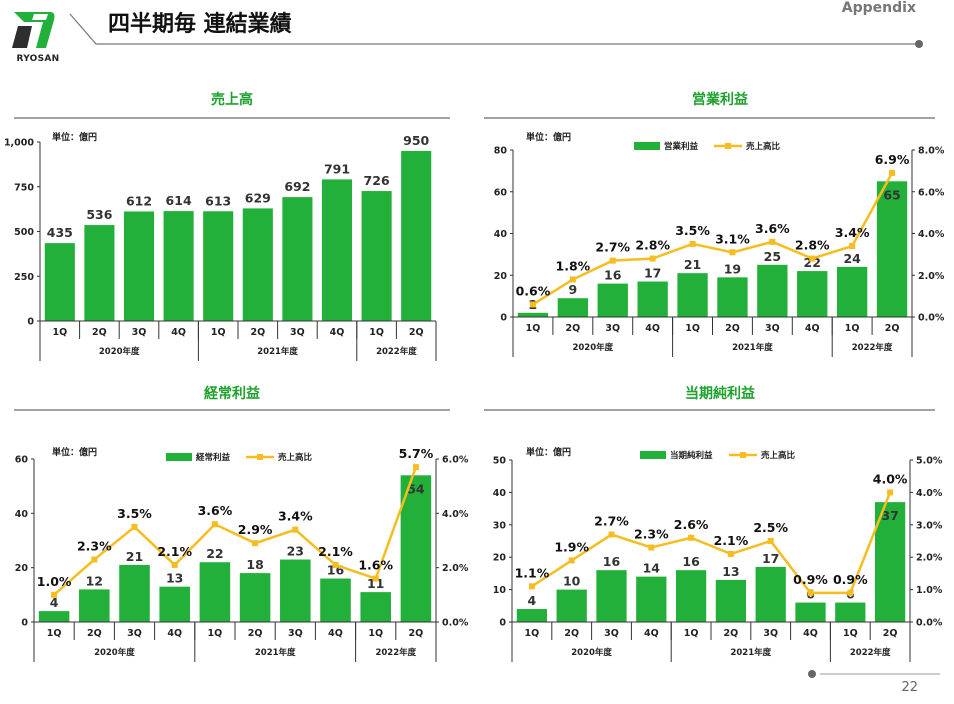  Describe the element at coordinates (500, 461) in the screenshot. I see `y-tick-label: 50` at that location.